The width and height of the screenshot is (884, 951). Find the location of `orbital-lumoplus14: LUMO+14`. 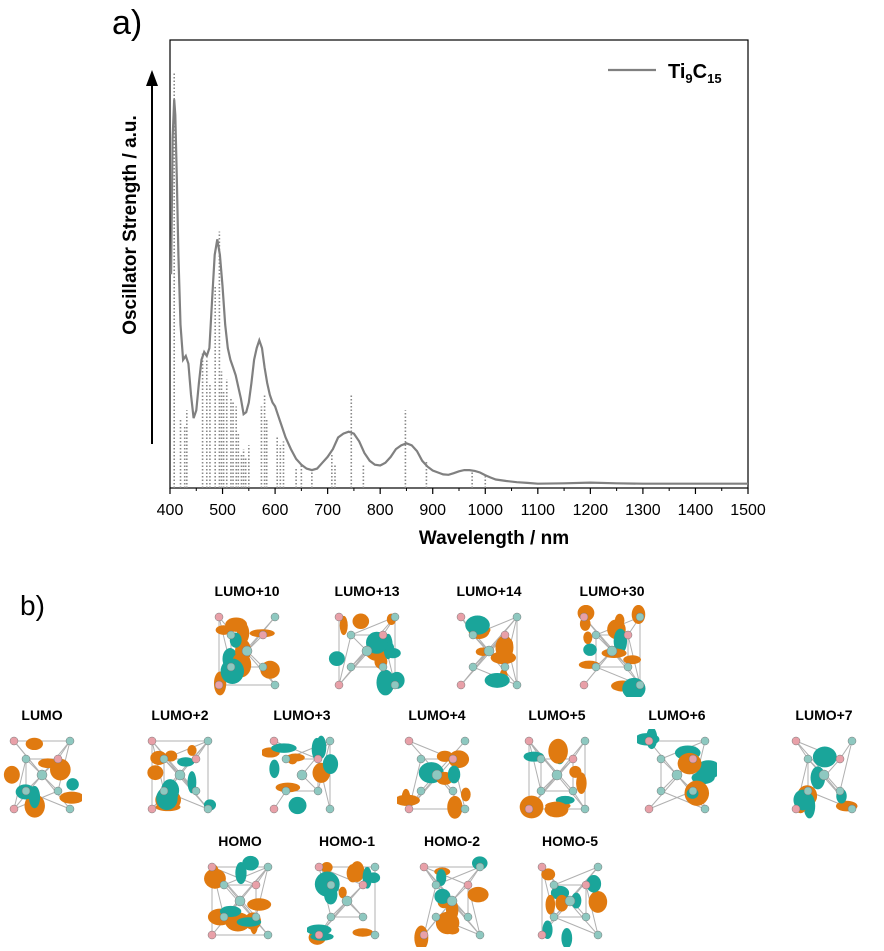

orbital-lumoplus14: LUMO+14 is located at coordinates (489, 640).